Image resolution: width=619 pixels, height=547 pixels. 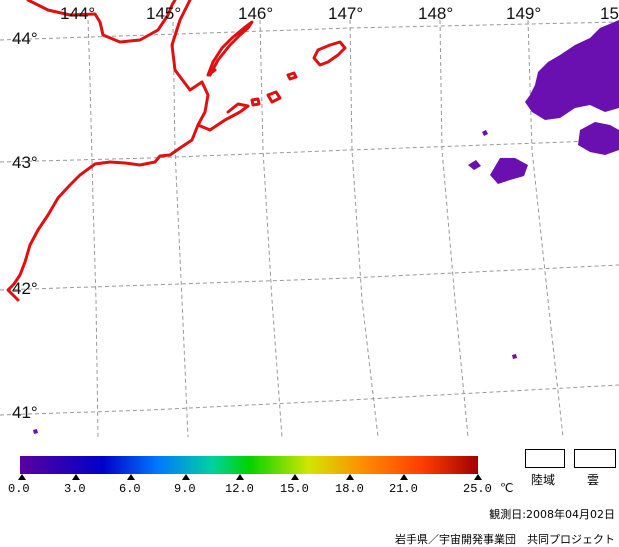 What do you see at coordinates (552, 514) in the screenshot?
I see `observation-date: 観測日:2008年04月02日` at bounding box center [552, 514].